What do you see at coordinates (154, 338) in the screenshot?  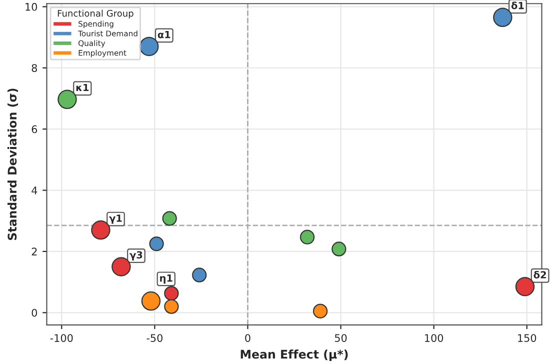 I see `x-tick-label: -50` at bounding box center [154, 338].